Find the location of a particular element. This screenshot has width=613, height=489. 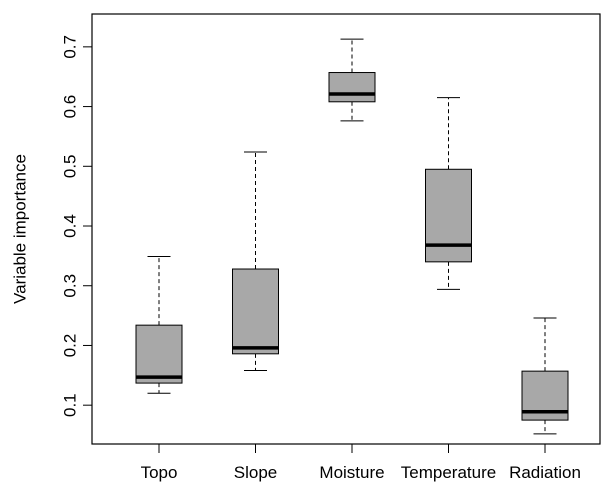

x-tick-label-moisture: Moisture is located at coordinates (351, 472).